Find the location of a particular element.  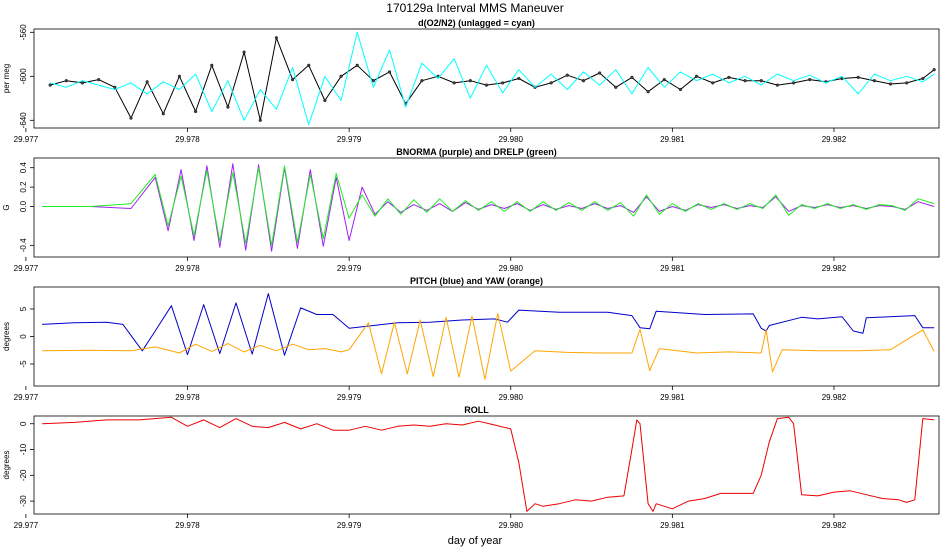

figure-title: 170129a Interval MMS Maneuver is located at coordinates (474, 8).